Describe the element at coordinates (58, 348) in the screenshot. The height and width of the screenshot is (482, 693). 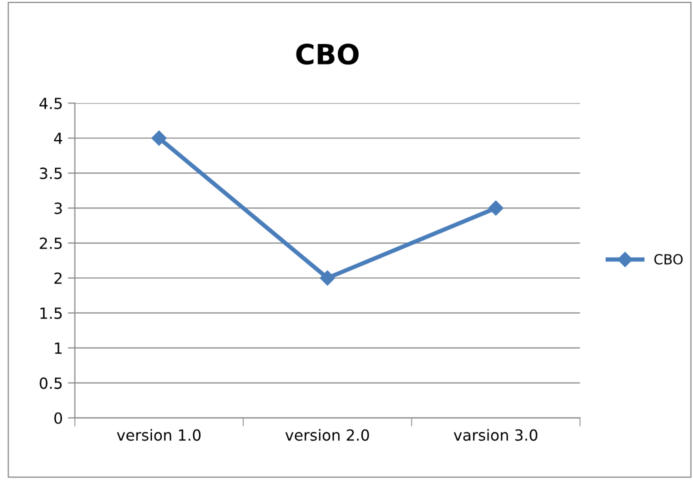
I see `y-tick-label: 1` at that location.